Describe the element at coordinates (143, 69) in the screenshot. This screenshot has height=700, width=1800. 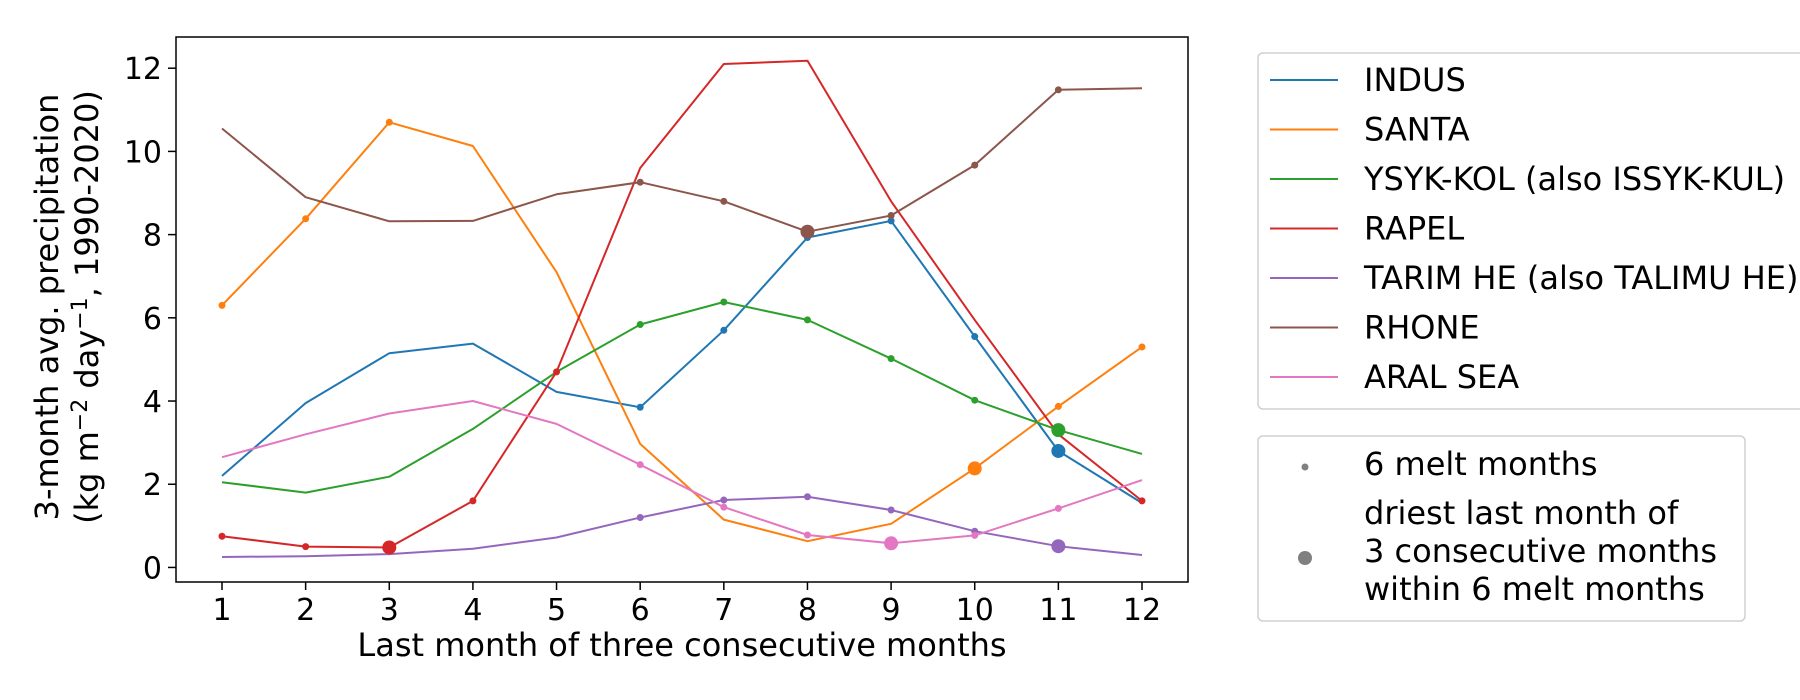
I see `y-tick-label: 12` at that location.